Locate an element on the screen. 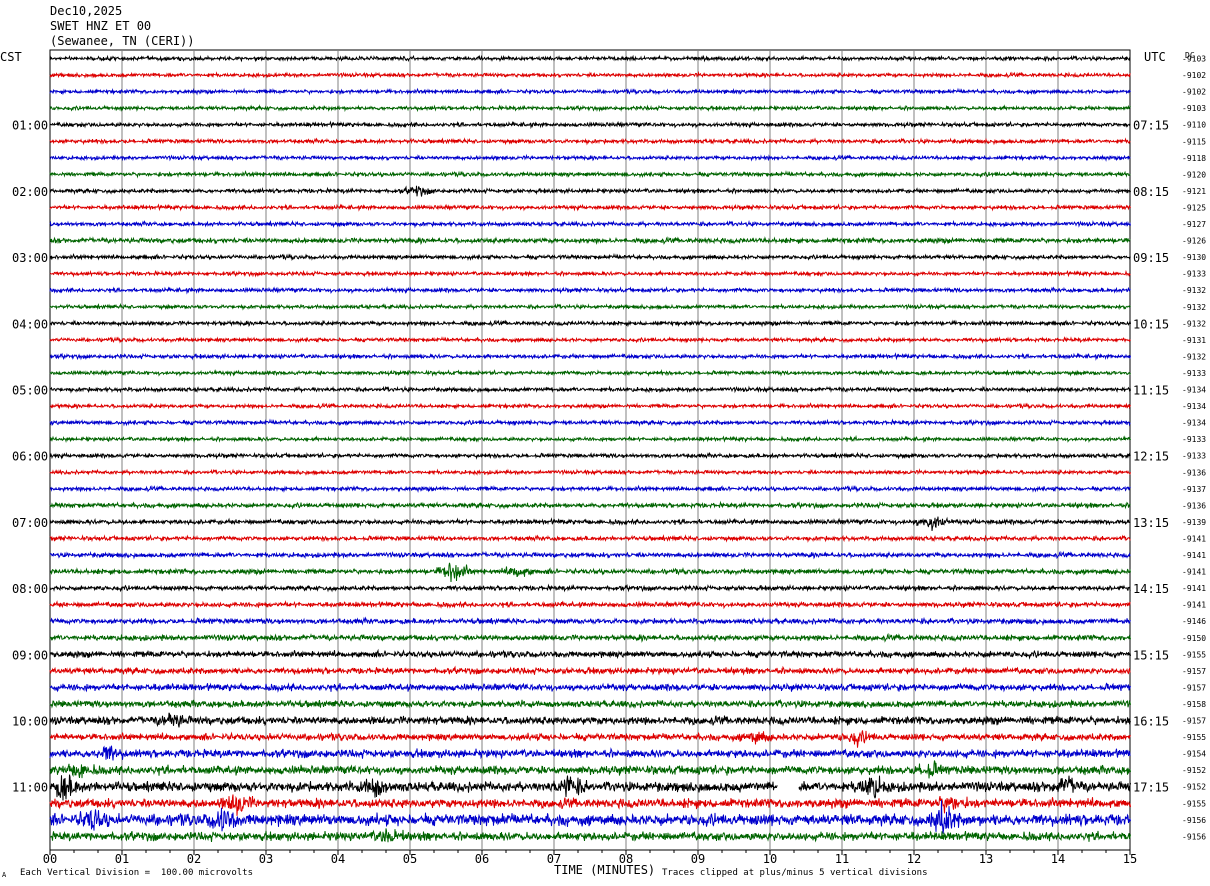 The height and width of the screenshot is (886, 1210). dc-offset-label: -9127 is located at coordinates (1194, 224).